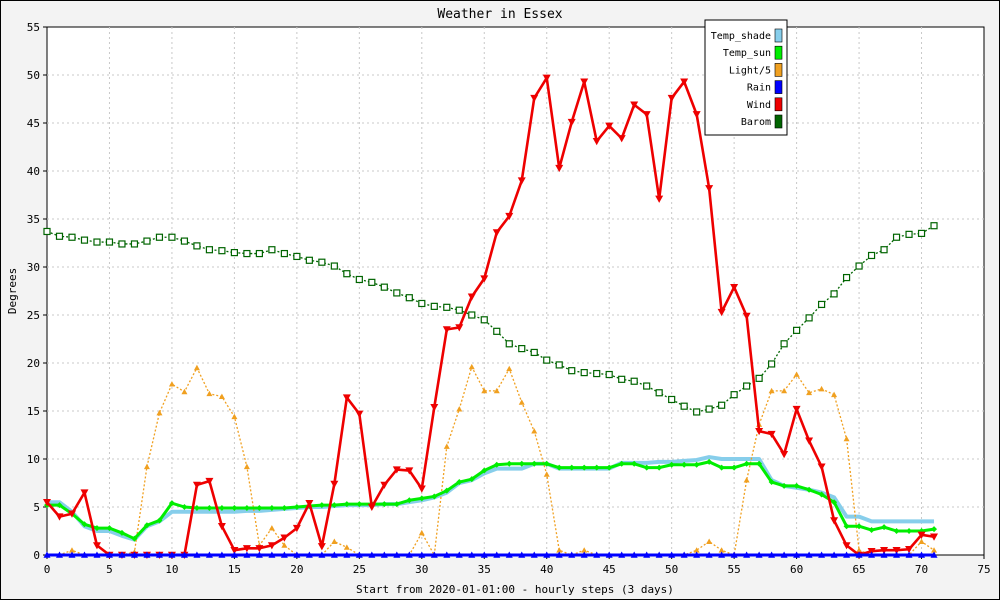 The height and width of the screenshot is (600, 1000). What do you see at coordinates (33, 459) in the screenshot?
I see `y-tick-label: 10` at bounding box center [33, 459].